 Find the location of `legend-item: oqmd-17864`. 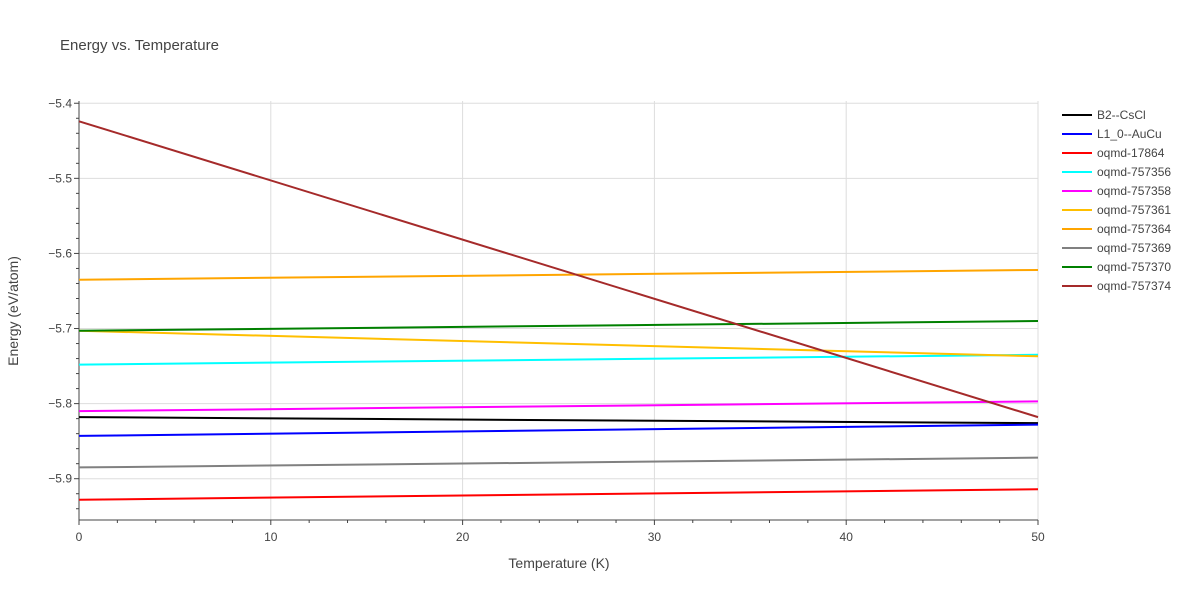

legend-item: oqmd-17864 is located at coordinates (1113, 153).